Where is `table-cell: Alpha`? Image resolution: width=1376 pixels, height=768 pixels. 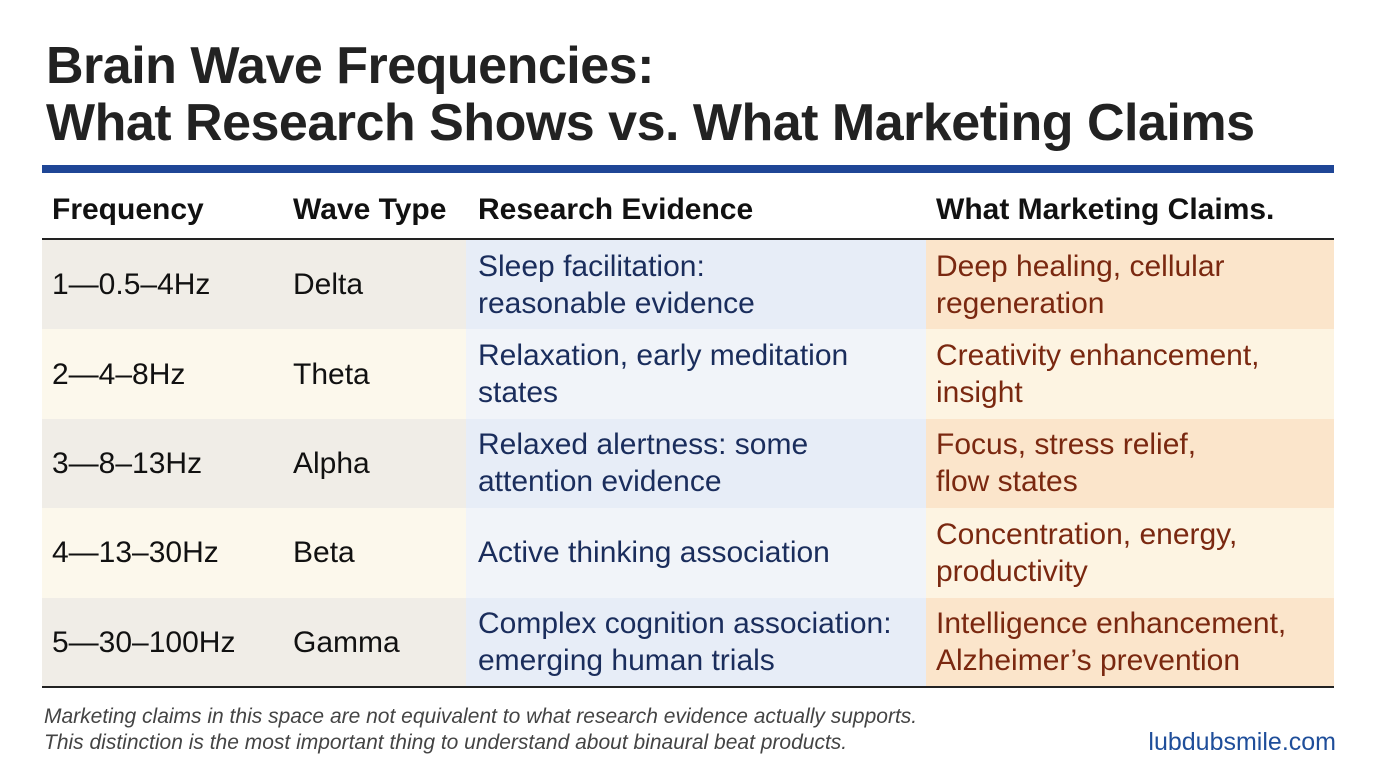
table-cell: Alpha is located at coordinates (331, 463).